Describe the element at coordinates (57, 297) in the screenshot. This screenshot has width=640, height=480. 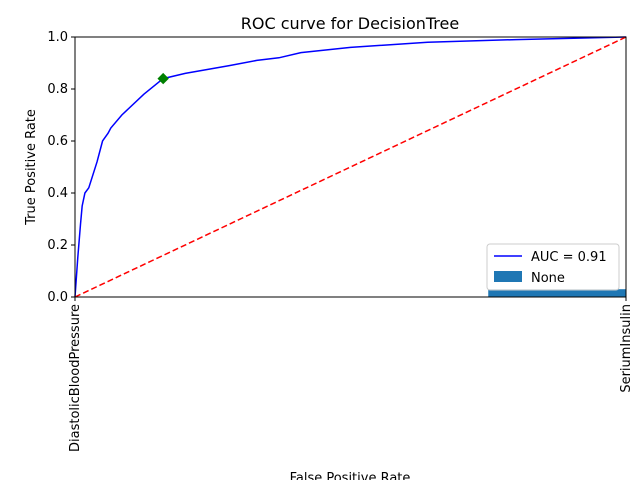
I see `y-tick-label: 0.0` at that location.